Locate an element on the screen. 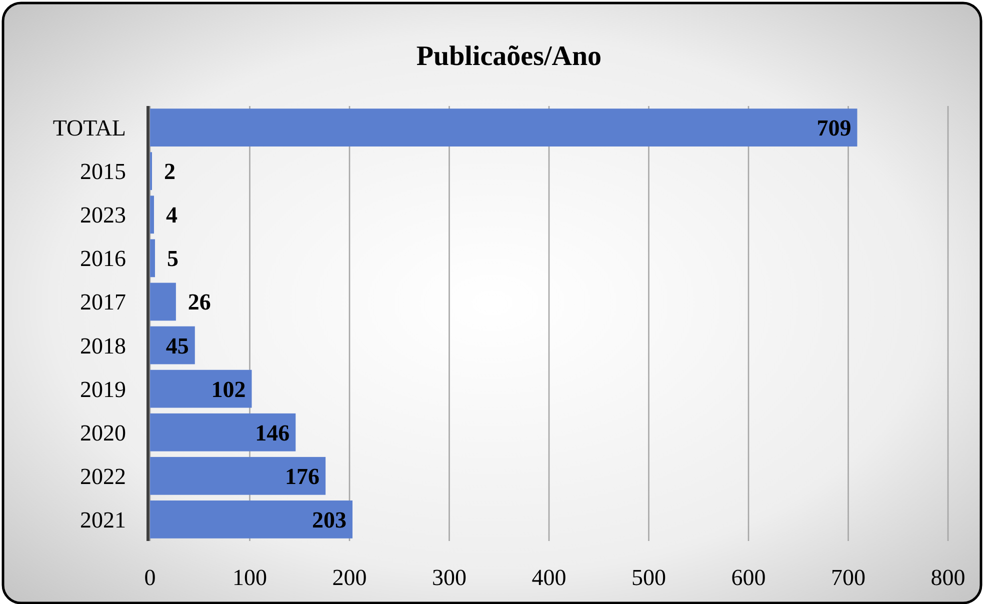  x-tick-label: 100 is located at coordinates (249, 577).